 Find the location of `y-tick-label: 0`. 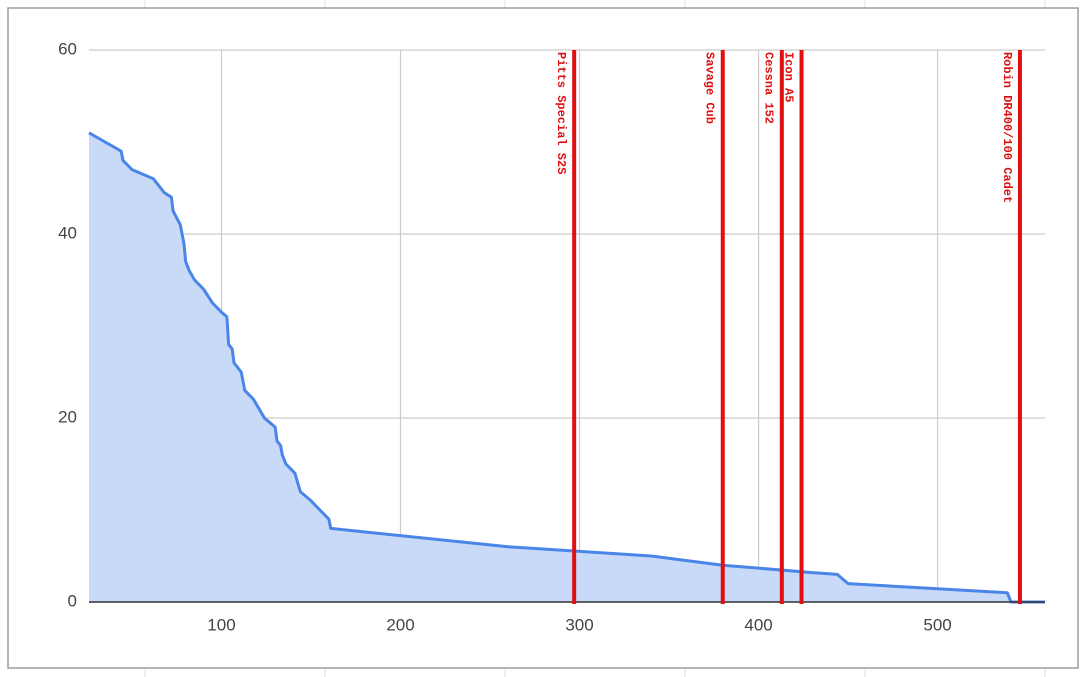

y-tick-label: 0 is located at coordinates (72, 600).